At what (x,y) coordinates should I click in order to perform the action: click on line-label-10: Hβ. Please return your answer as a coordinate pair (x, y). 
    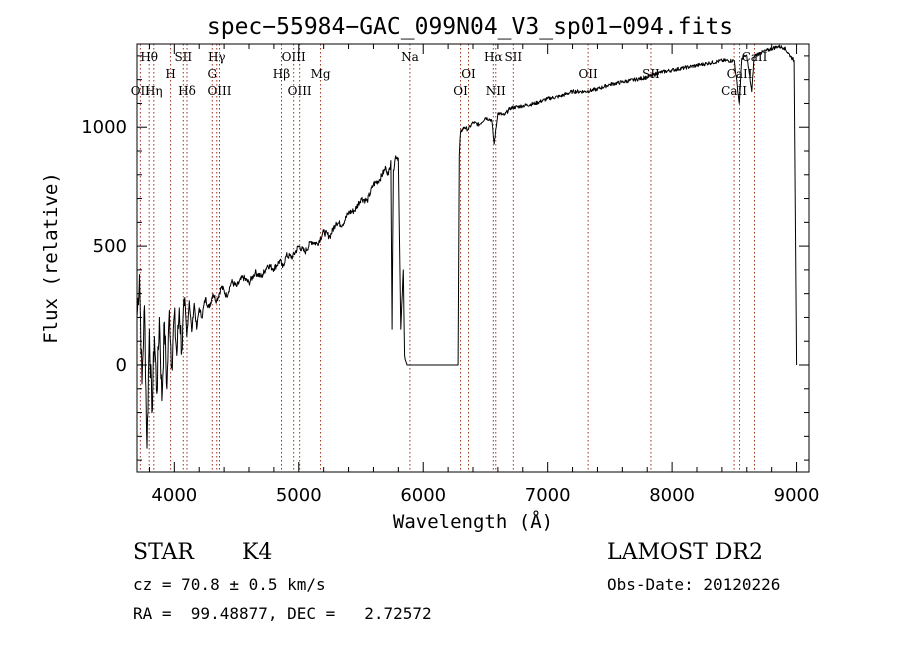
    Looking at the image, I should click on (281, 74).